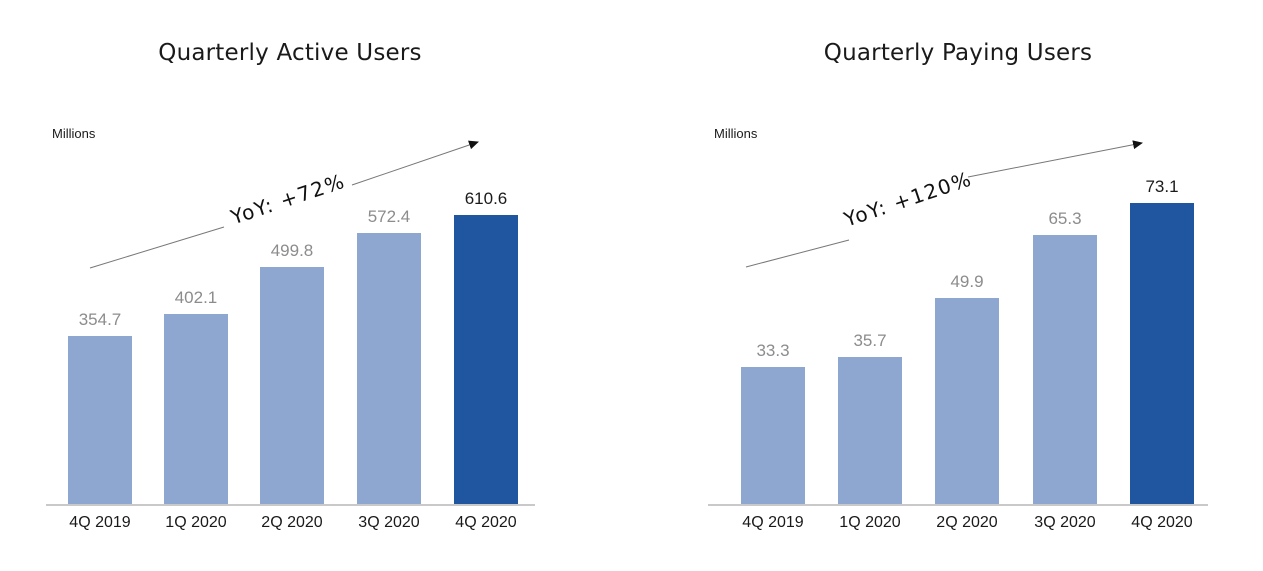 Image resolution: width=1263 pixels, height=571 pixels. Describe the element at coordinates (908, 199) in the screenshot. I see `yoy-annotation: YoY: +120%` at that location.